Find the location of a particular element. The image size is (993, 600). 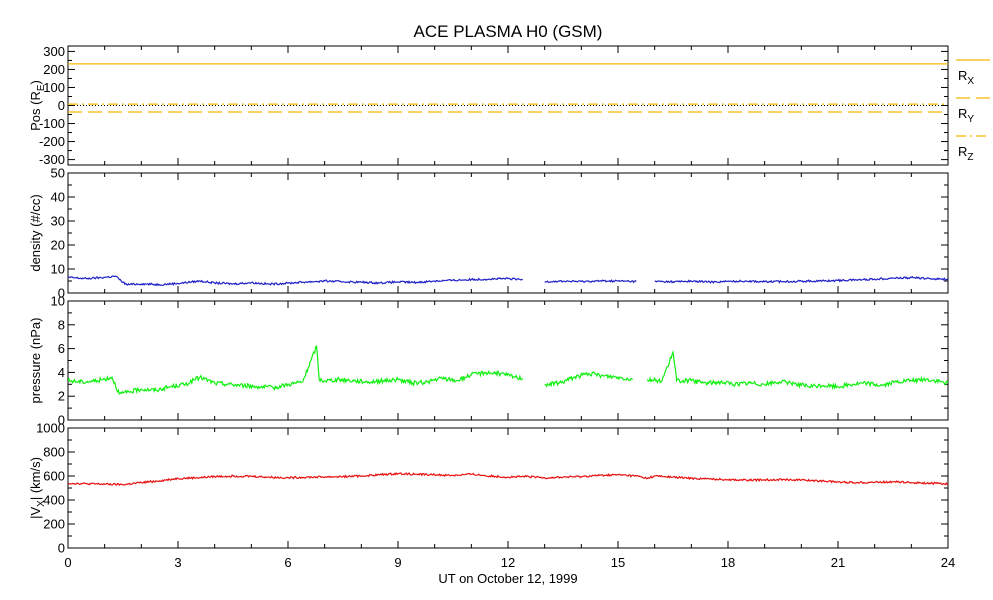

y-tick-label: 1000 is located at coordinates (50, 428).